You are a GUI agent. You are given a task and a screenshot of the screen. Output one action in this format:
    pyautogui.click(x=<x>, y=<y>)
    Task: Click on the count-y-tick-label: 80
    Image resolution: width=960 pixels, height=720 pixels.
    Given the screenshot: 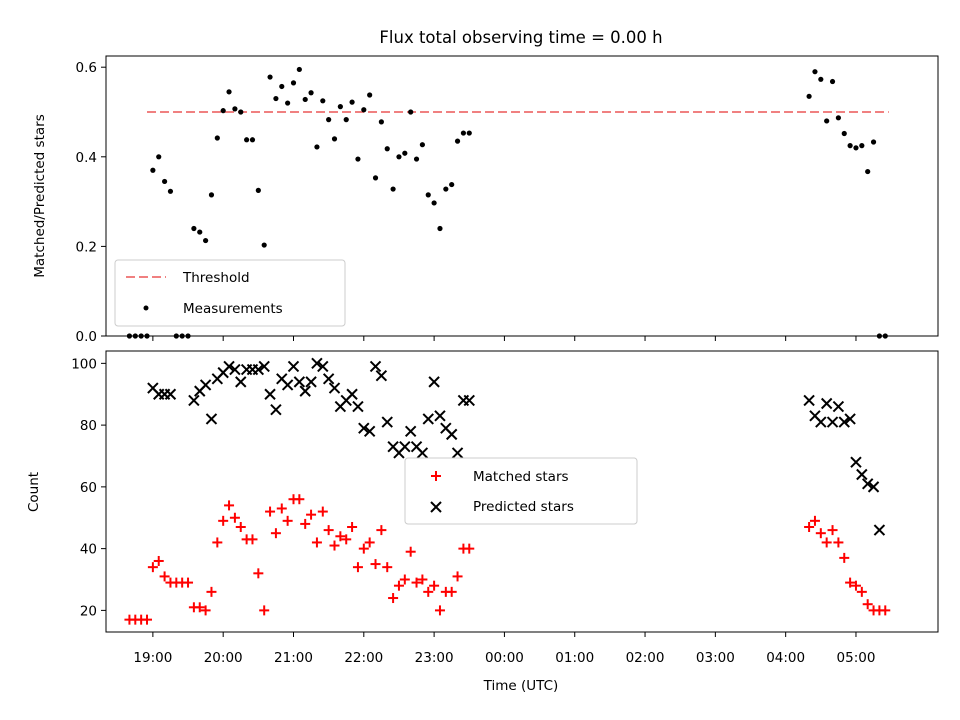 What is the action you would take?
    pyautogui.click(x=88, y=426)
    